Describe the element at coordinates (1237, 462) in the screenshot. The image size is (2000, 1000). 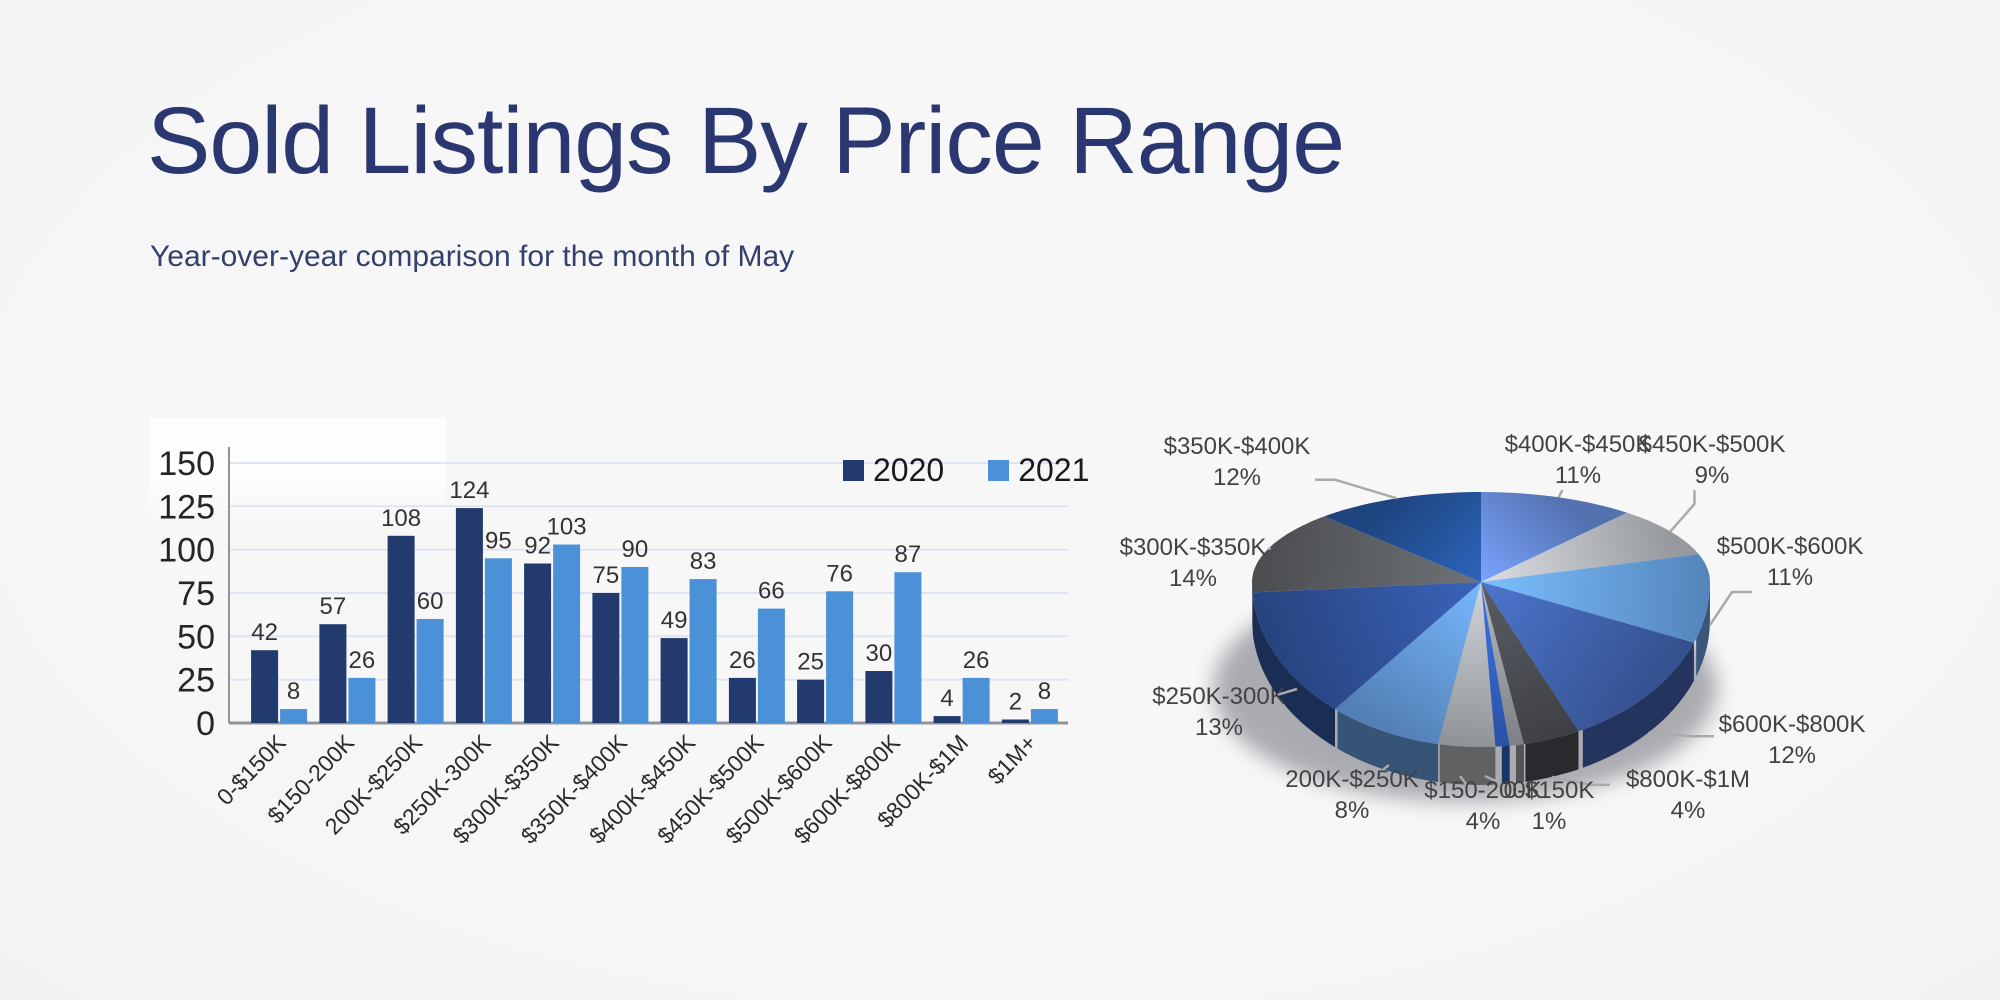
I see `pie-label-5: $350K-$400K 12%` at that location.